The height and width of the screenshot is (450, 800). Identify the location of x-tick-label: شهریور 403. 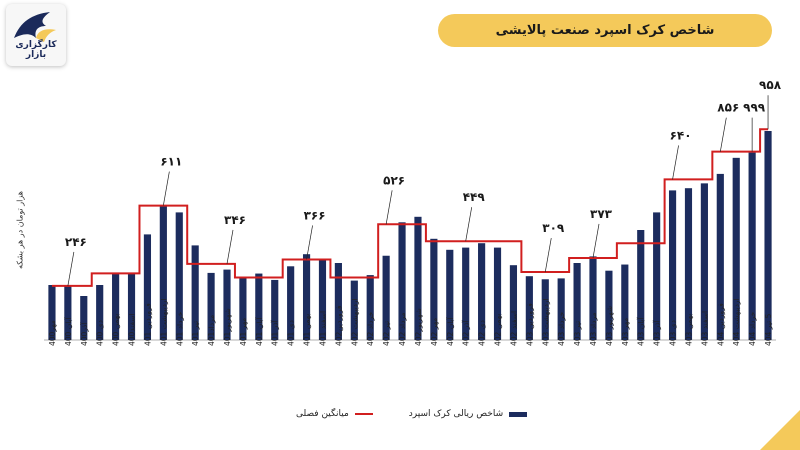
(609, 326).